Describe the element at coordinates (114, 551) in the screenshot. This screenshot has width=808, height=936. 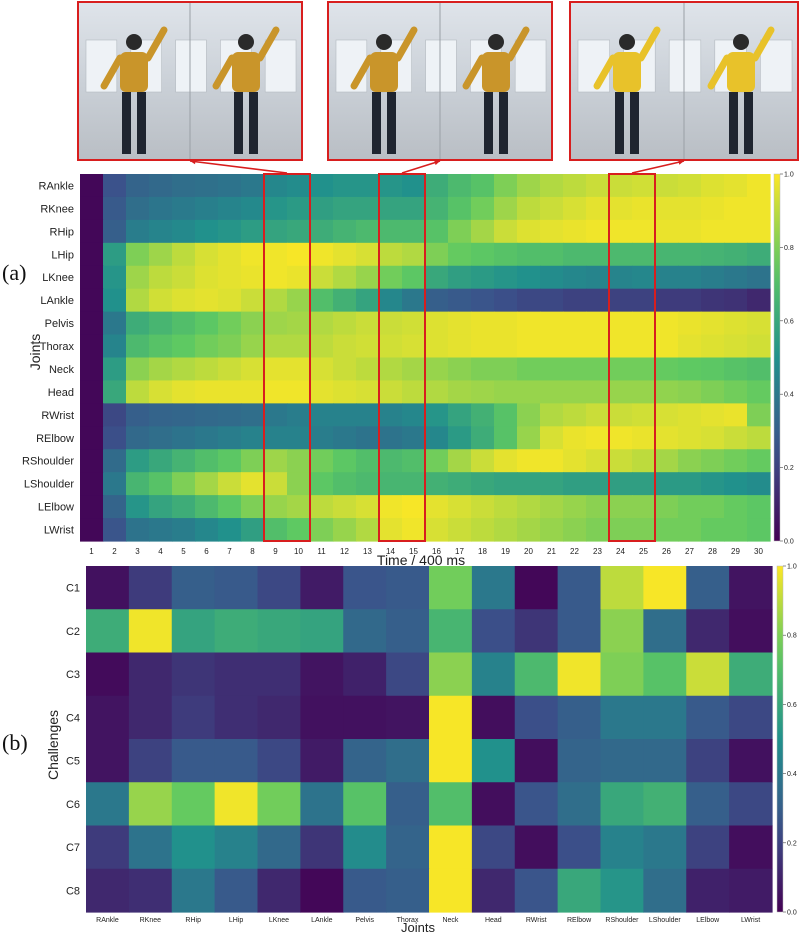
I see `x-tick-label: 2` at that location.